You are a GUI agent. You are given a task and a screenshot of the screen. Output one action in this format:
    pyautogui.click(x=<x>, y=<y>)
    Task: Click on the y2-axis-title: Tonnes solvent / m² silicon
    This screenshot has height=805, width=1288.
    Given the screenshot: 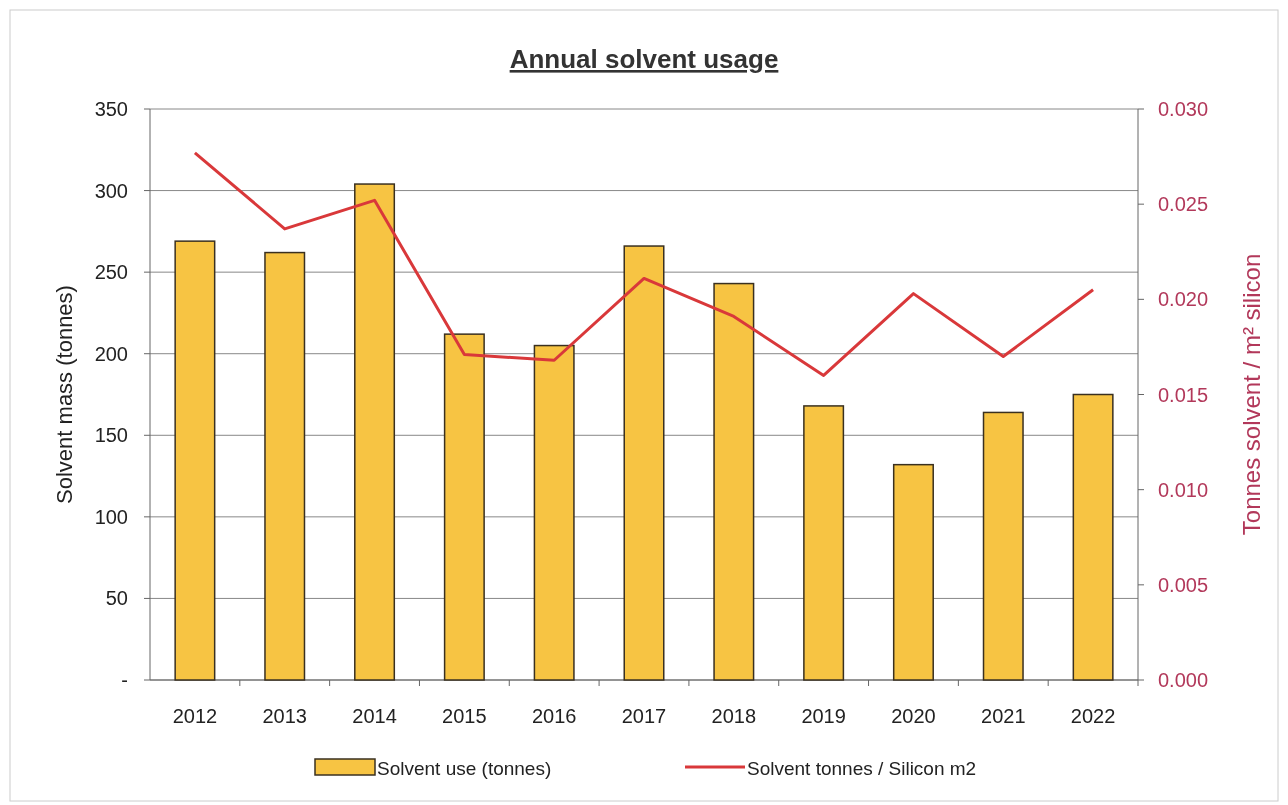 What is the action you would take?
    pyautogui.click(x=1251, y=394)
    